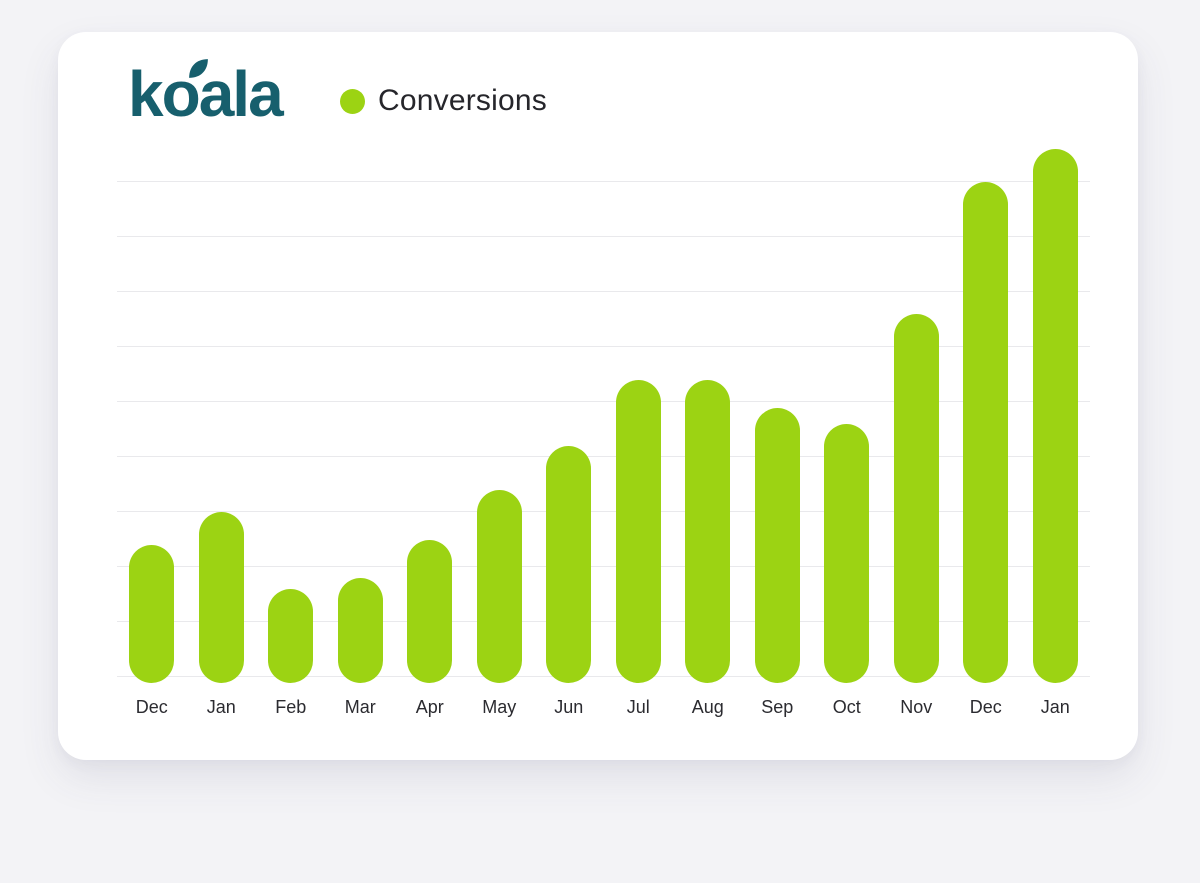 Image resolution: width=1200 pixels, height=883 pixels. What do you see at coordinates (916, 707) in the screenshot?
I see `x-axis-label-11: Nov` at bounding box center [916, 707].